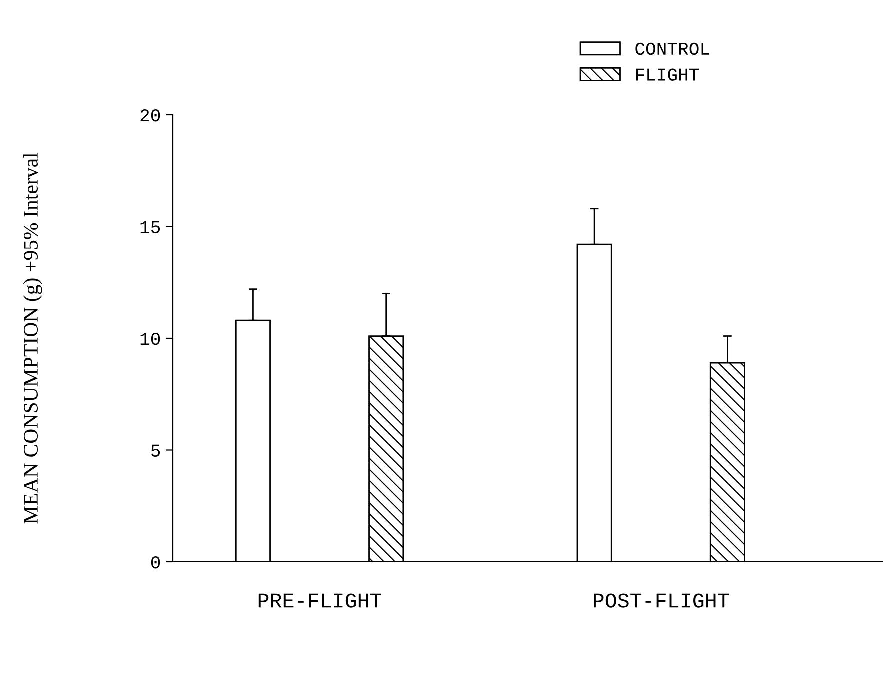  What do you see at coordinates (155, 562) in the screenshot?
I see `y-tick-label: 0` at bounding box center [155, 562].